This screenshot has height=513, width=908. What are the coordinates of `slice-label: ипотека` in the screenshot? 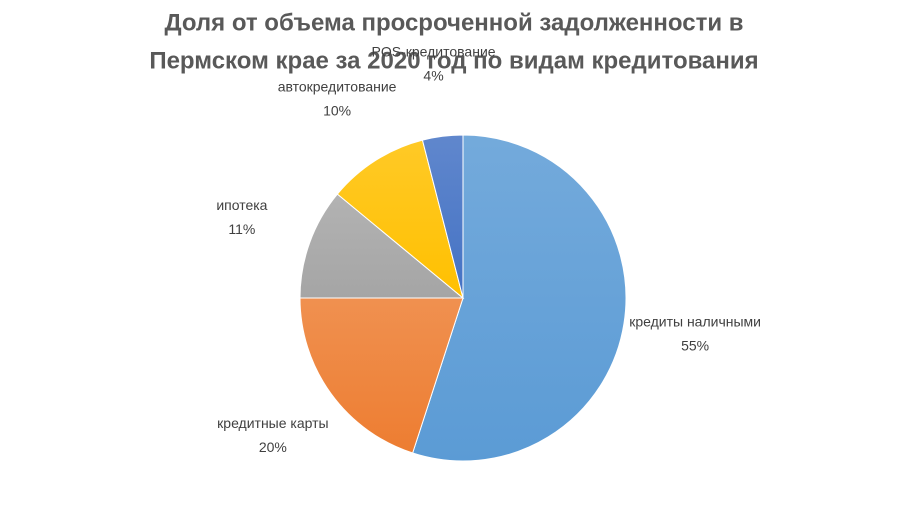 It's located at (241, 205).